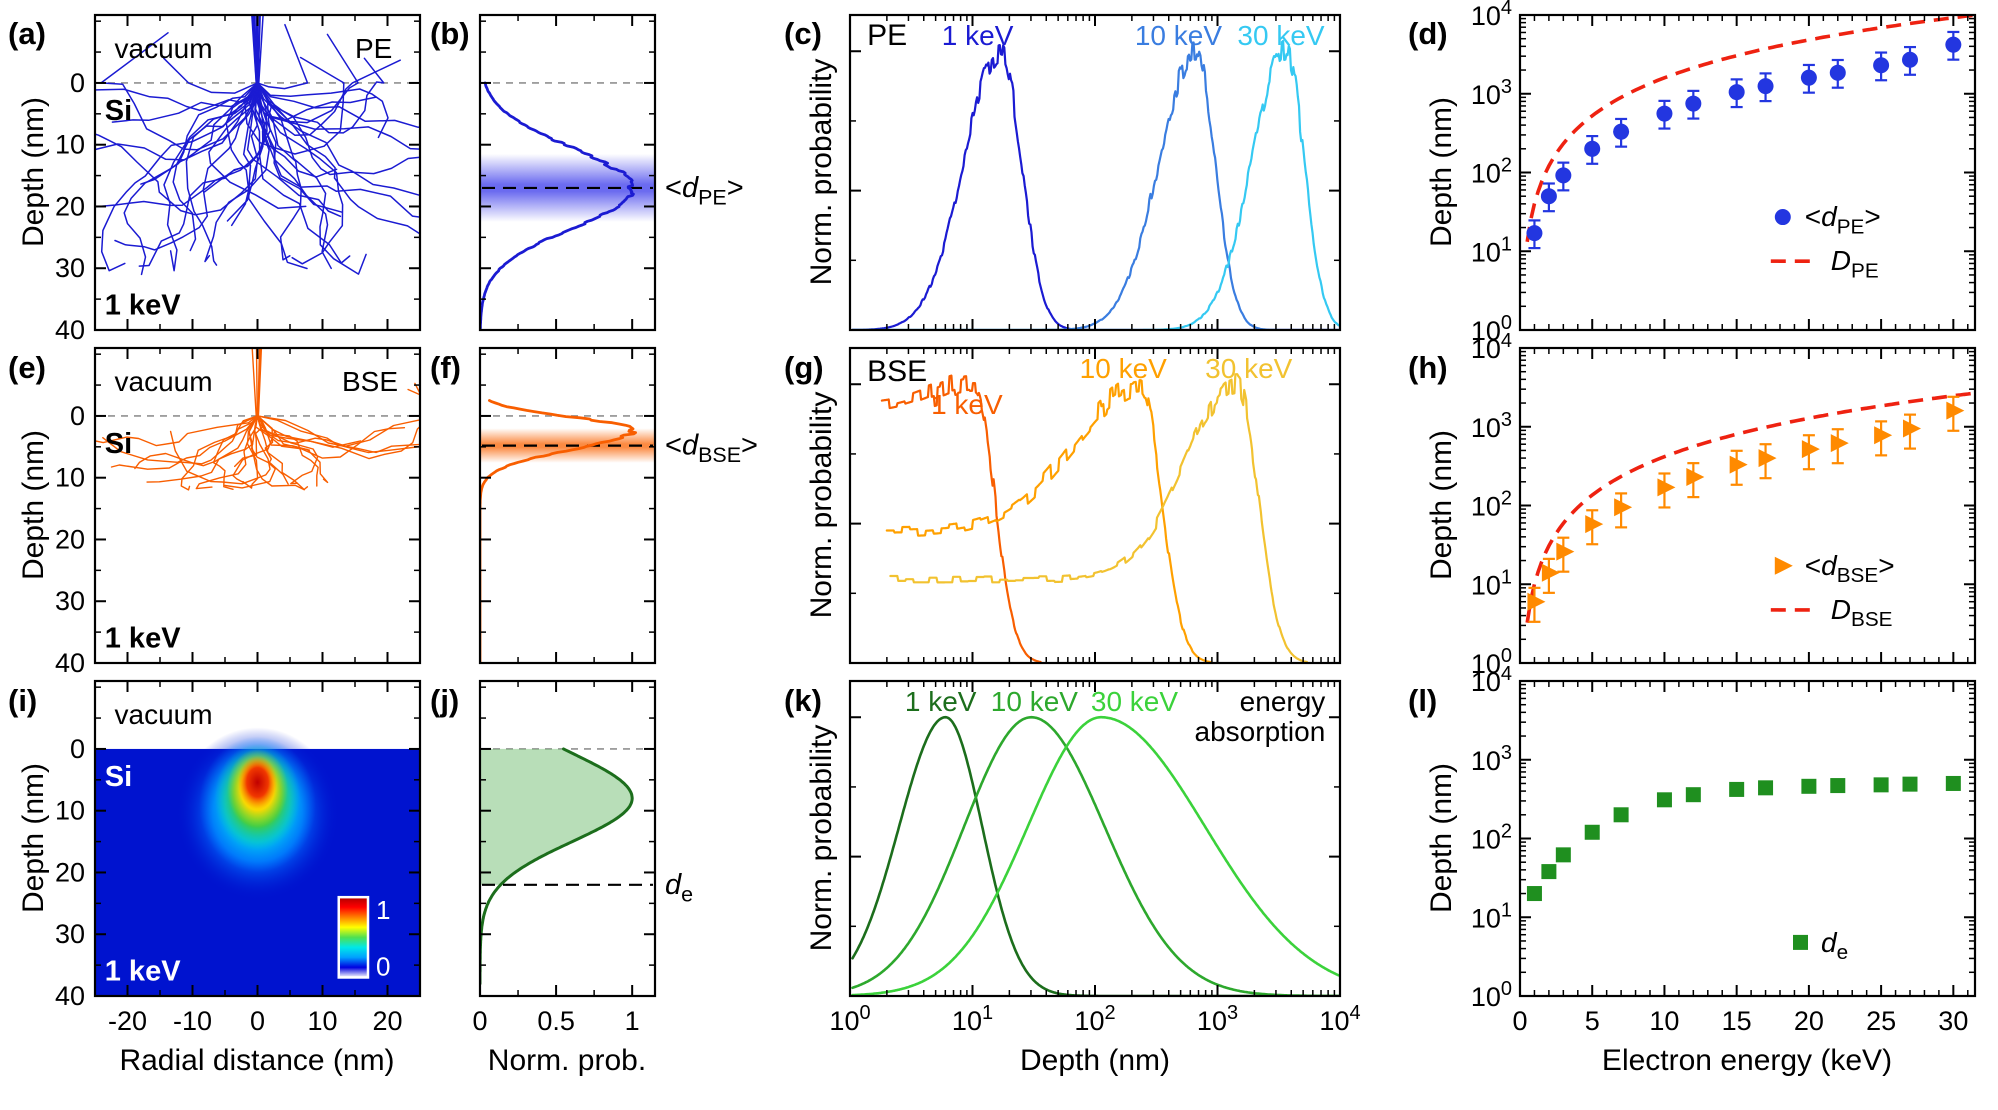 This screenshot has width=1998, height=1110. What do you see at coordinates (1737, 1021) in the screenshot?
I see `x-tick-label: 15` at bounding box center [1737, 1021].